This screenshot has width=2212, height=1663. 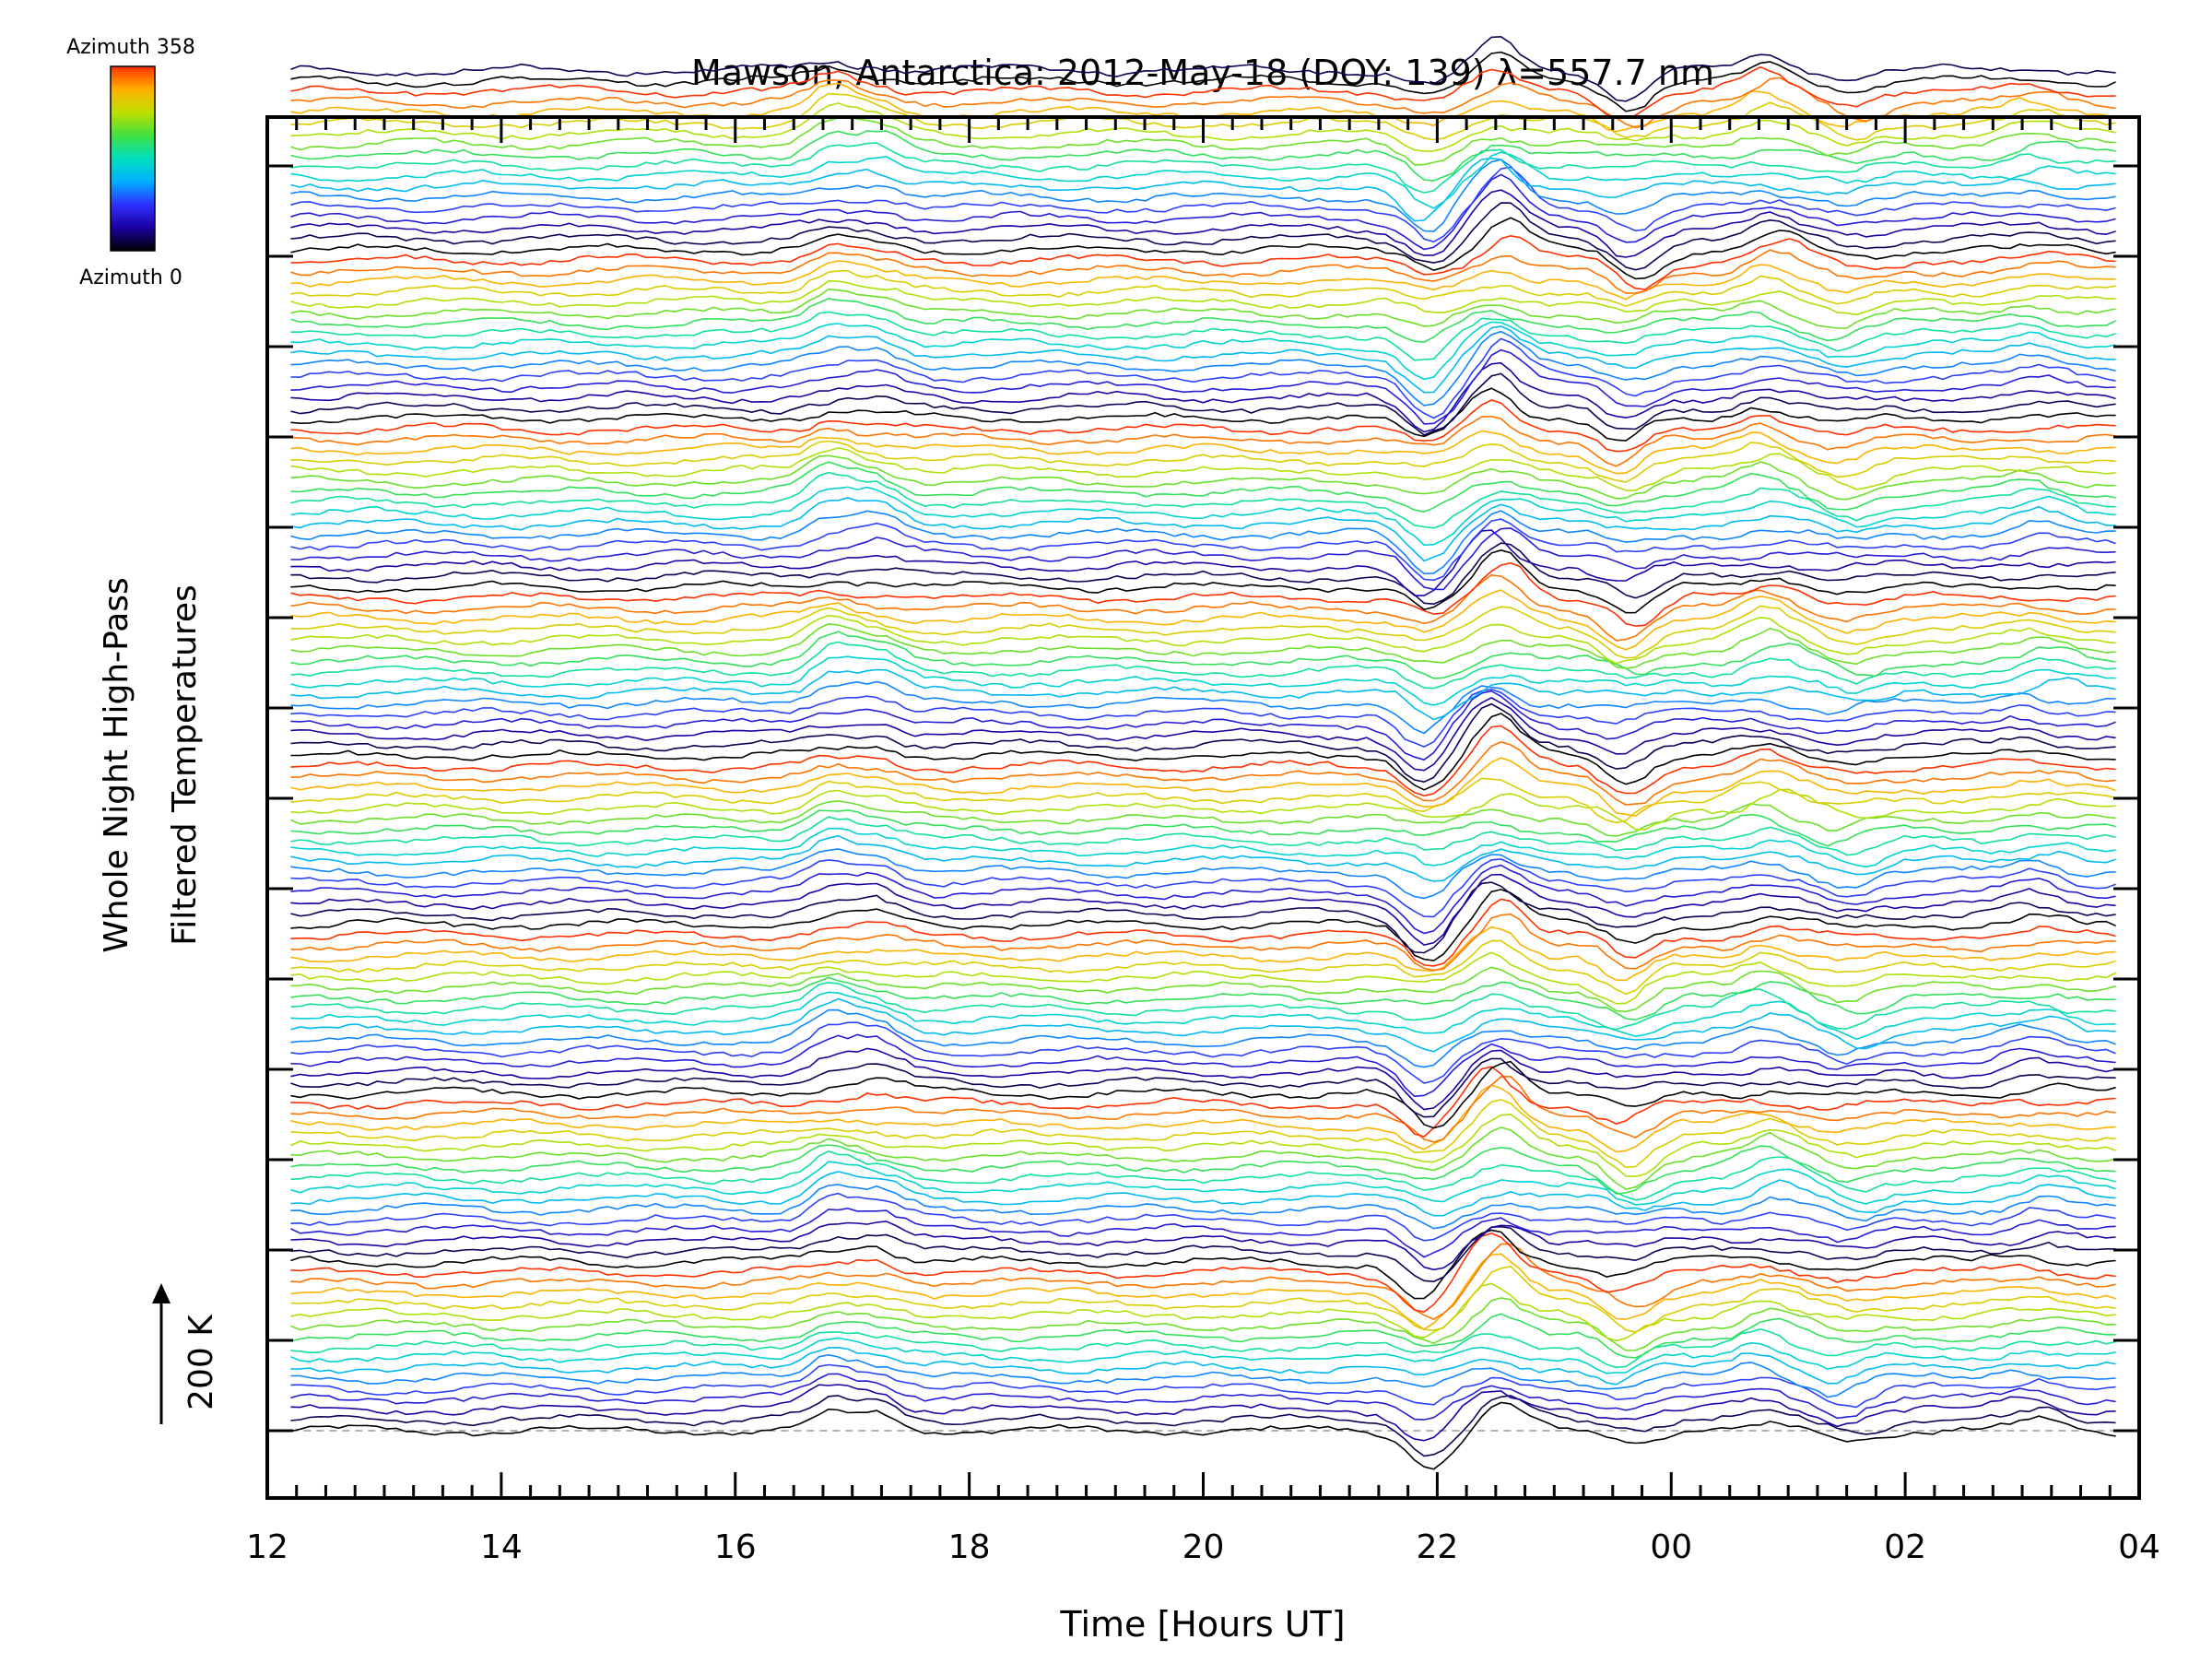 What do you see at coordinates (116, 765) in the screenshot?
I see `y-axis-label-line1: Whole Night High-Pass` at bounding box center [116, 765].